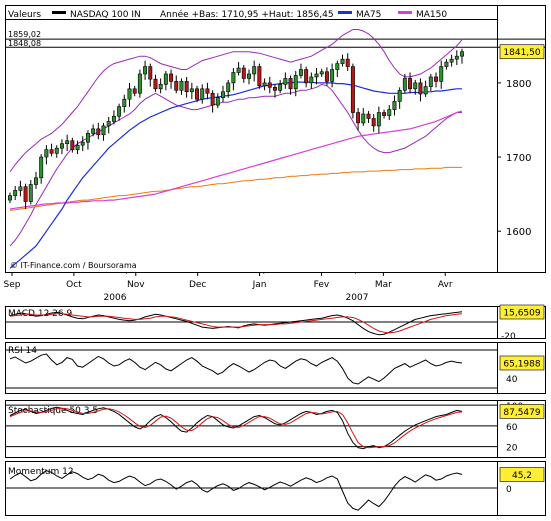  Describe the element at coordinates (24, 15) in the screenshot. I see `header-values-label: Valeurs` at that location.